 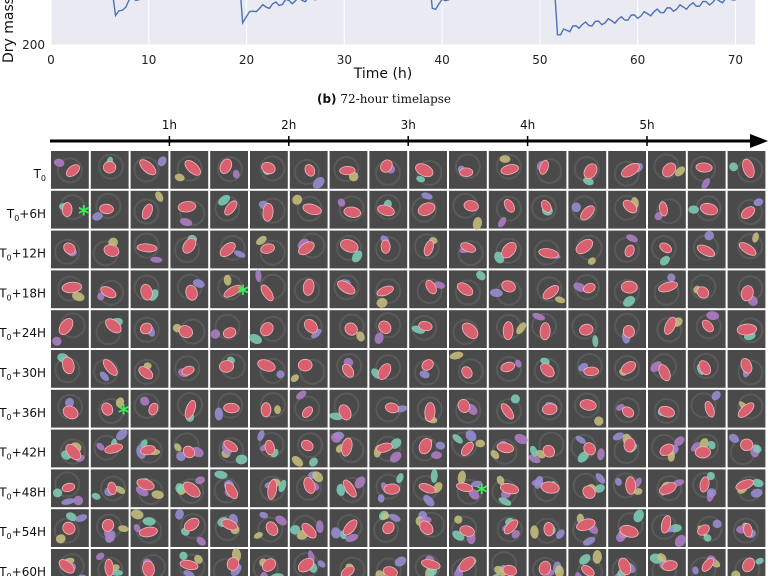 I want to click on dry-mass-chart: 010203040506070200400Time (h)Dry mass, so click(x=378, y=41).